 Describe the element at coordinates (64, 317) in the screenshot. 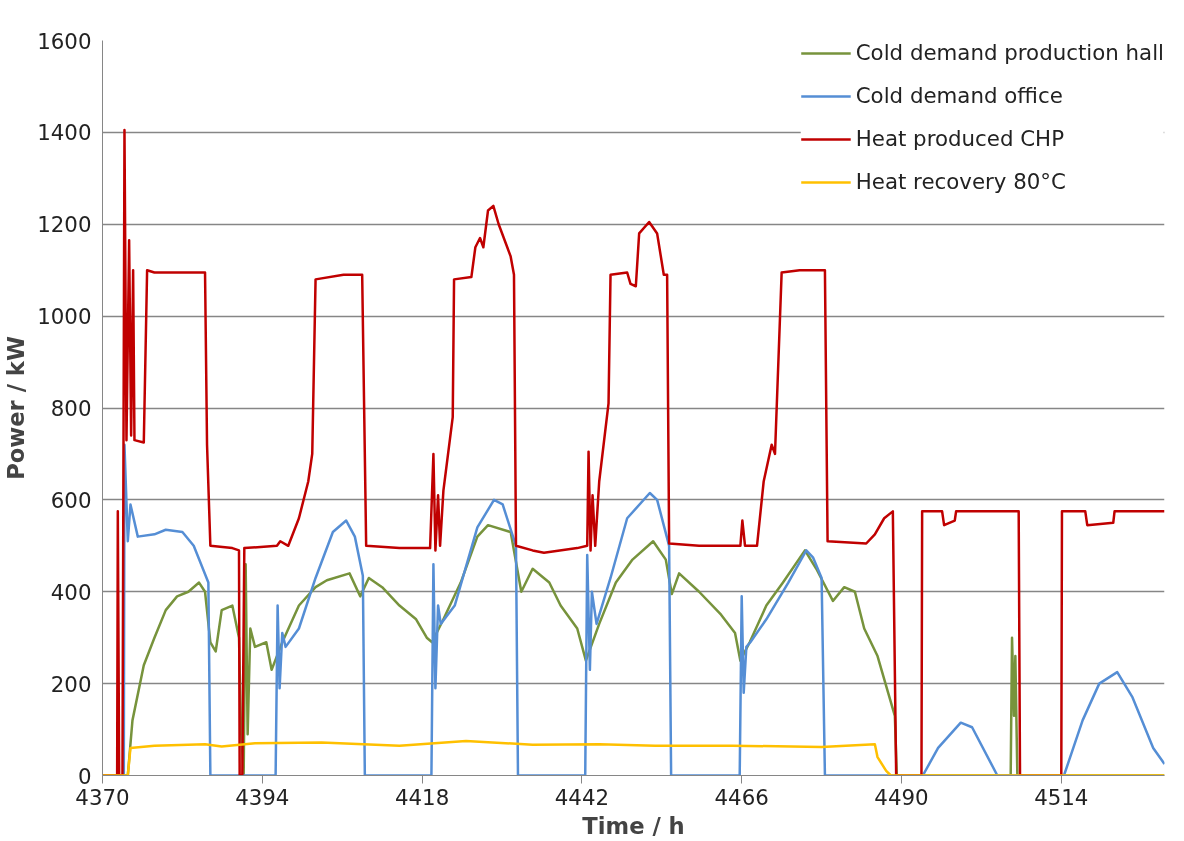

I see `y-tick-label: 1000` at that location.